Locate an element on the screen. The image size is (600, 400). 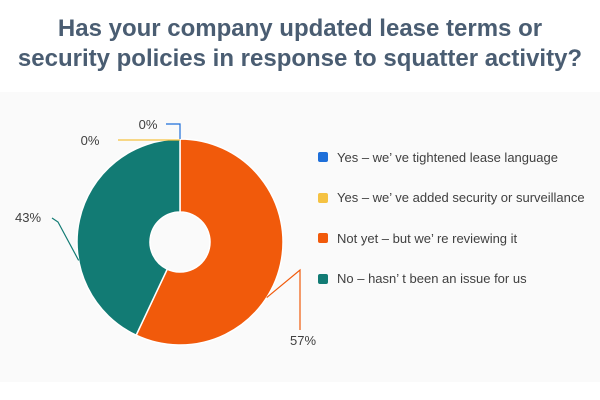
leader-line-reviewing is located at coordinates (283, 299).